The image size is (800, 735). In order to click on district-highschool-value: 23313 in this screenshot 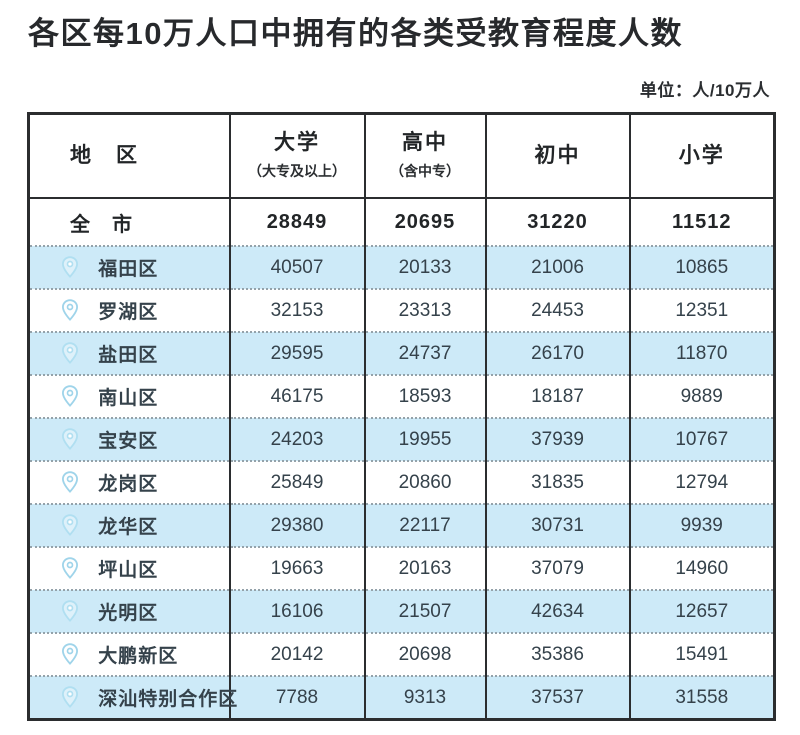, I will do `click(424, 310)`.